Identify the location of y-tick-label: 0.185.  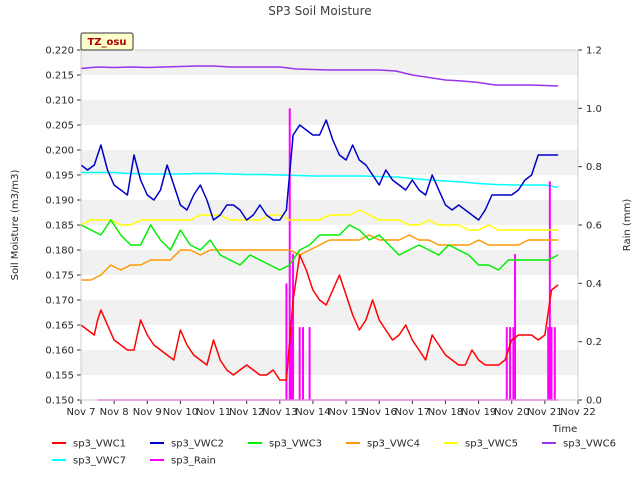
(59, 226).